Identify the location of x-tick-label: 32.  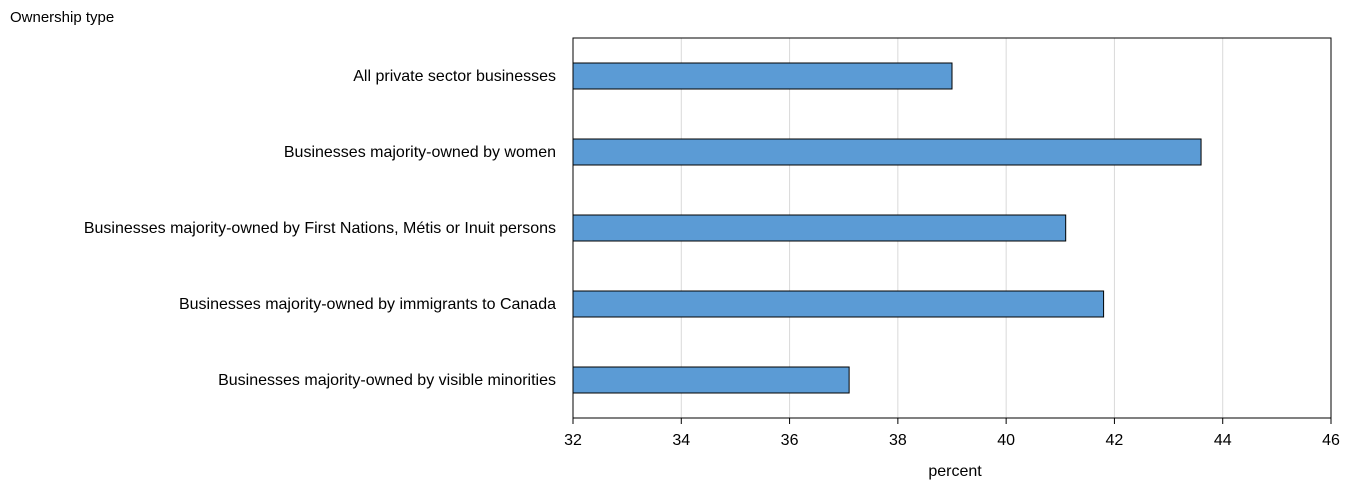
(573, 440).